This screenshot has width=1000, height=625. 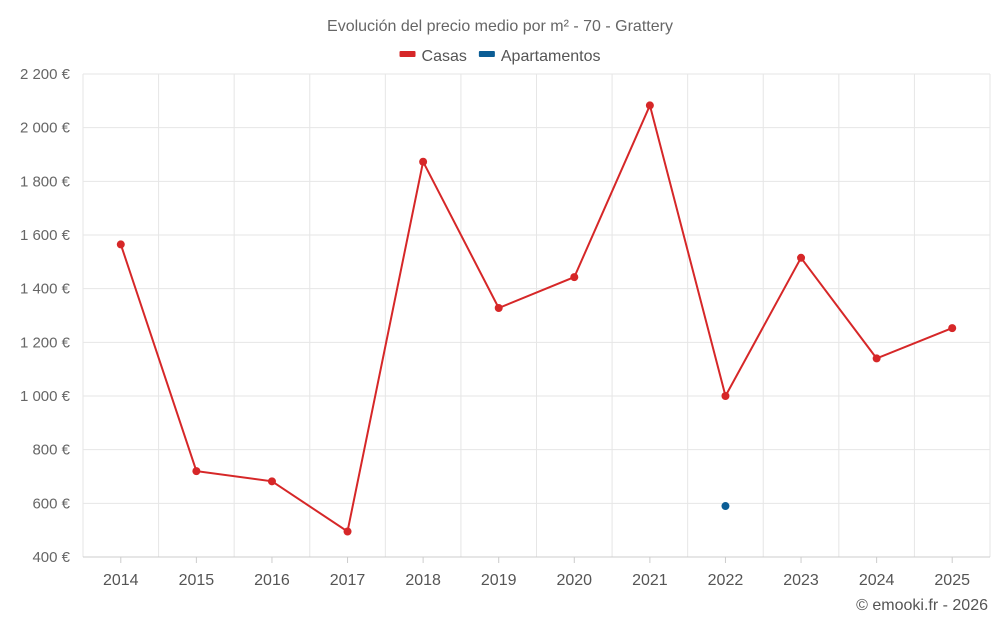 What do you see at coordinates (423, 580) in the screenshot?
I see `x-tick-label: 2018` at bounding box center [423, 580].